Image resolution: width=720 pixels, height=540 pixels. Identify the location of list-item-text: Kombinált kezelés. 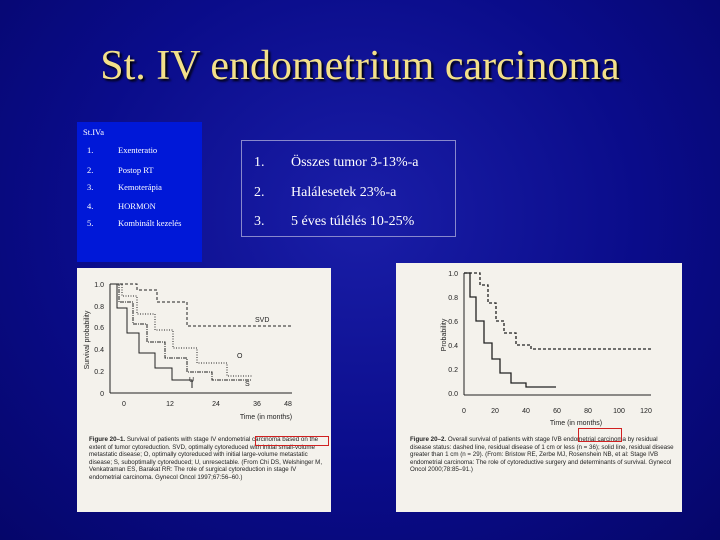
(150, 223).